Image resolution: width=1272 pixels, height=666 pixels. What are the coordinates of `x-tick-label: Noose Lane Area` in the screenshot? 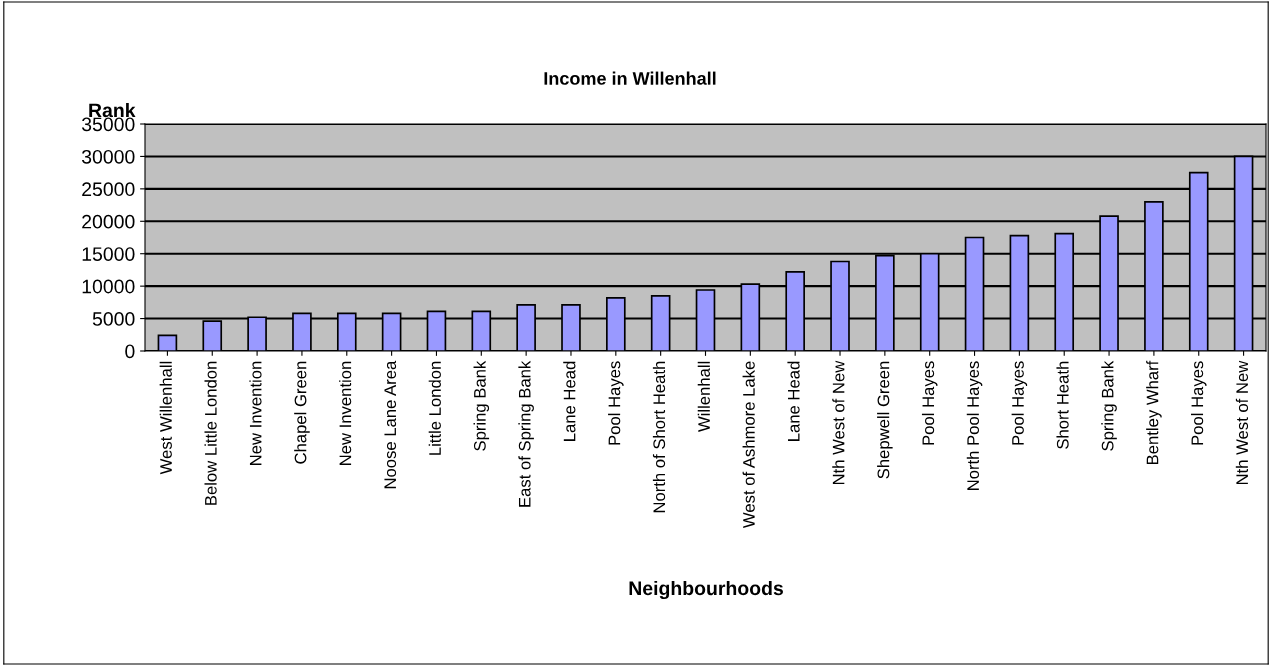 It's located at (390, 424).